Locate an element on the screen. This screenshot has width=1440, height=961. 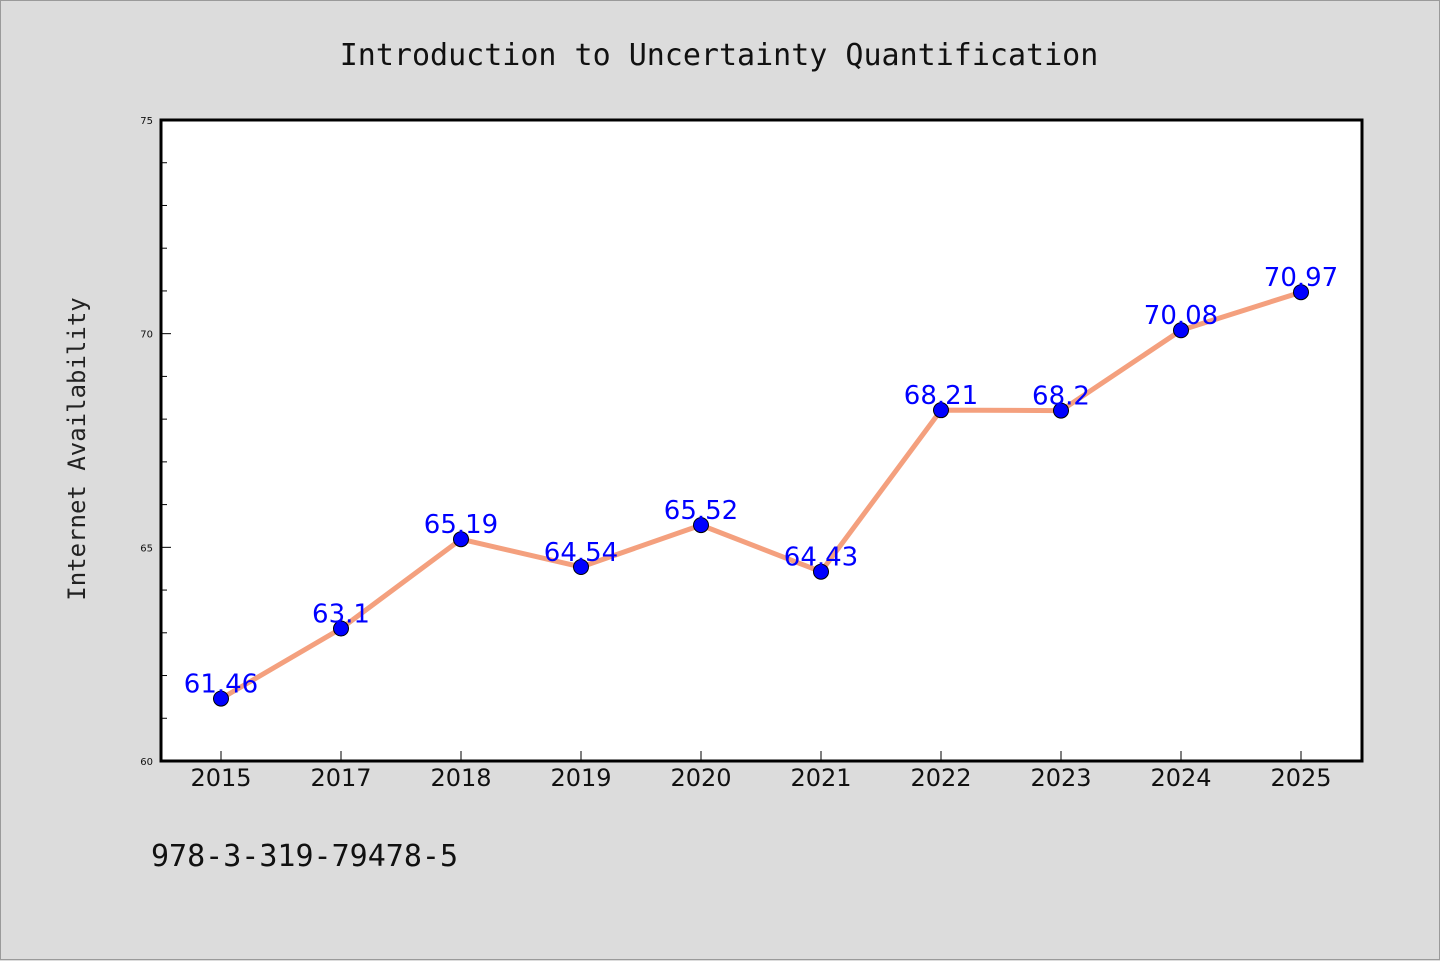
y-tick-label: 60 is located at coordinates (146, 762).